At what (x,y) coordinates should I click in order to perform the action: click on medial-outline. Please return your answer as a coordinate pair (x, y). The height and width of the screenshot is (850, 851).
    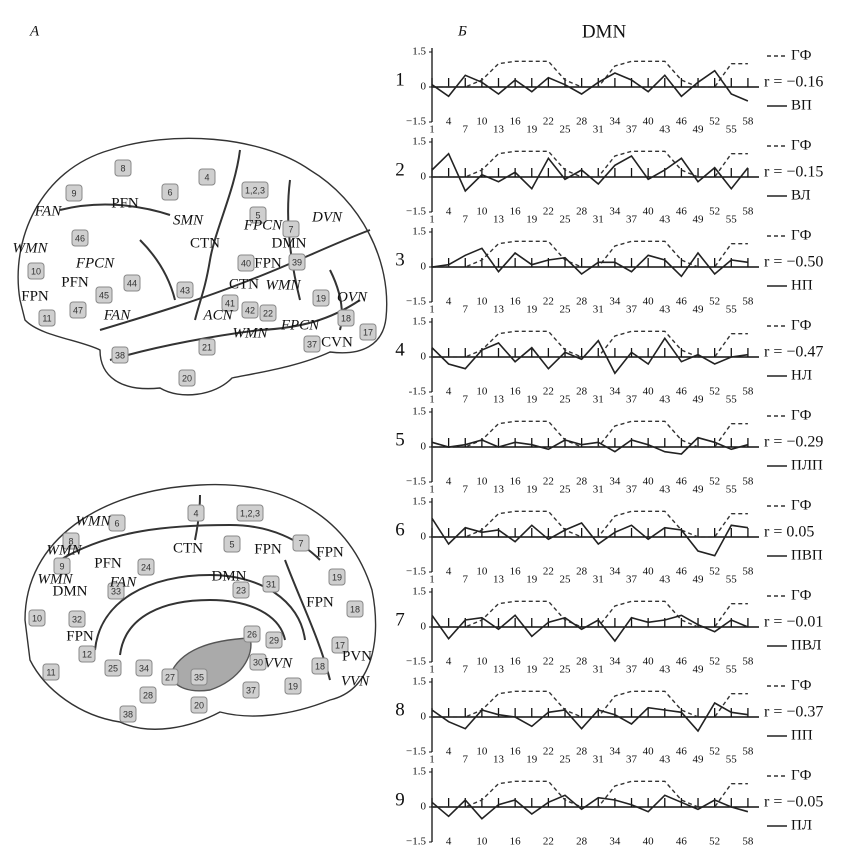
    Looking at the image, I should click on (200, 606).